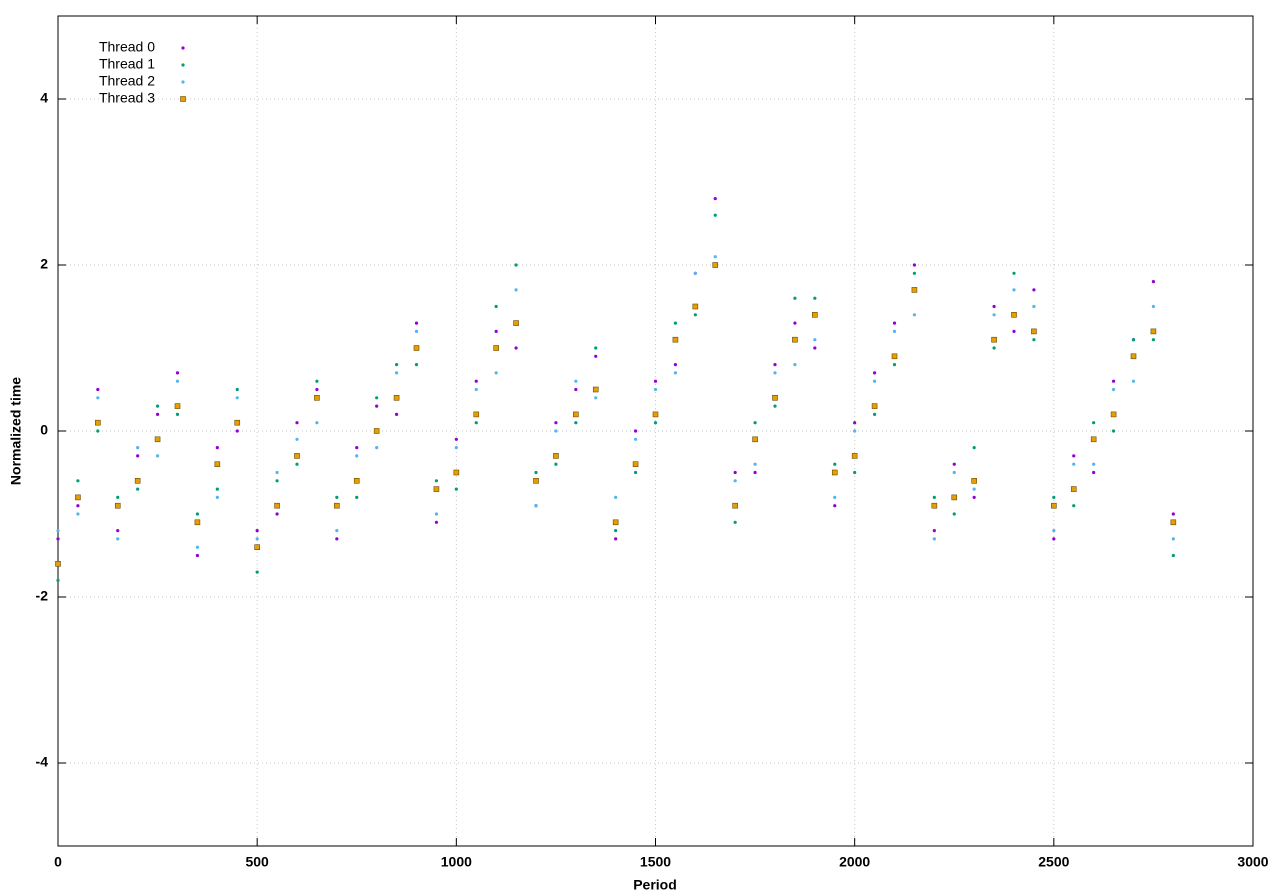 This screenshot has height=896, width=1280. I want to click on y-tick-label: 2, so click(44, 264).